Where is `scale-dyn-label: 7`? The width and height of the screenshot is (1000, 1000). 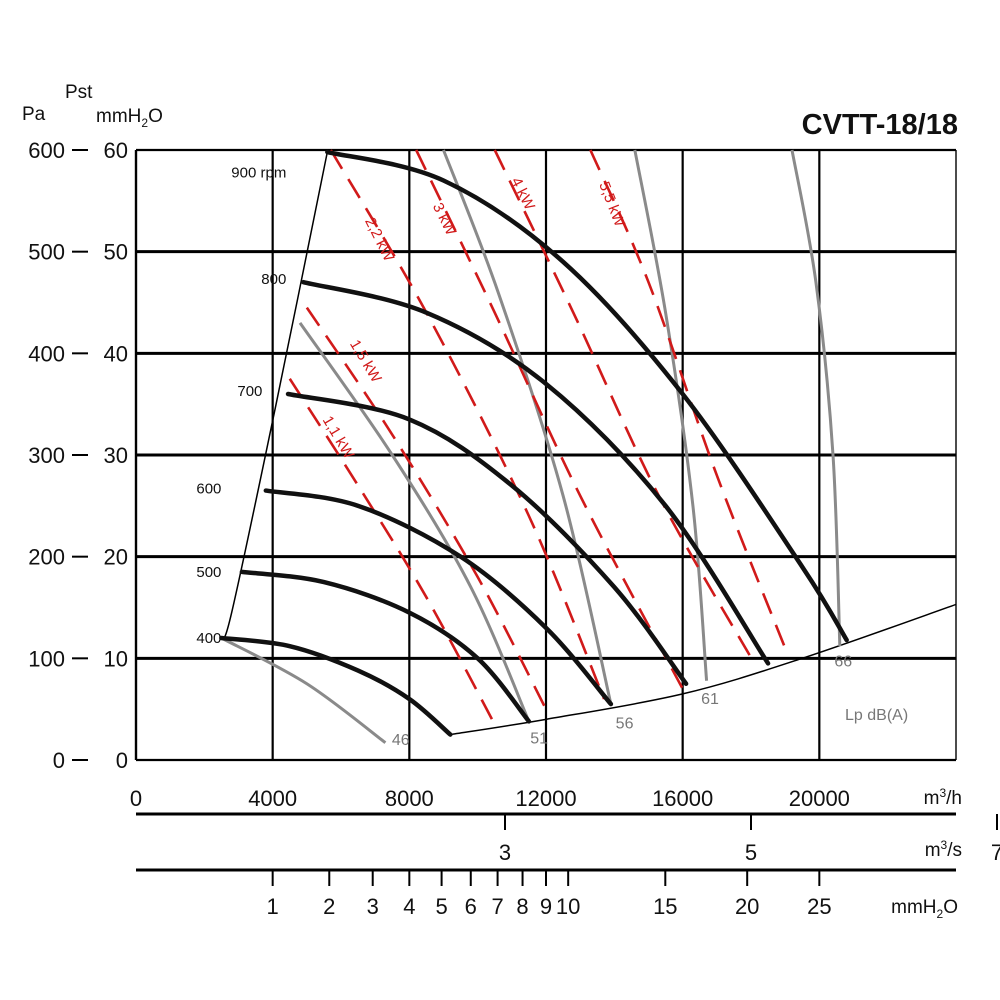
scale-dyn-label: 7 is located at coordinates (497, 906).